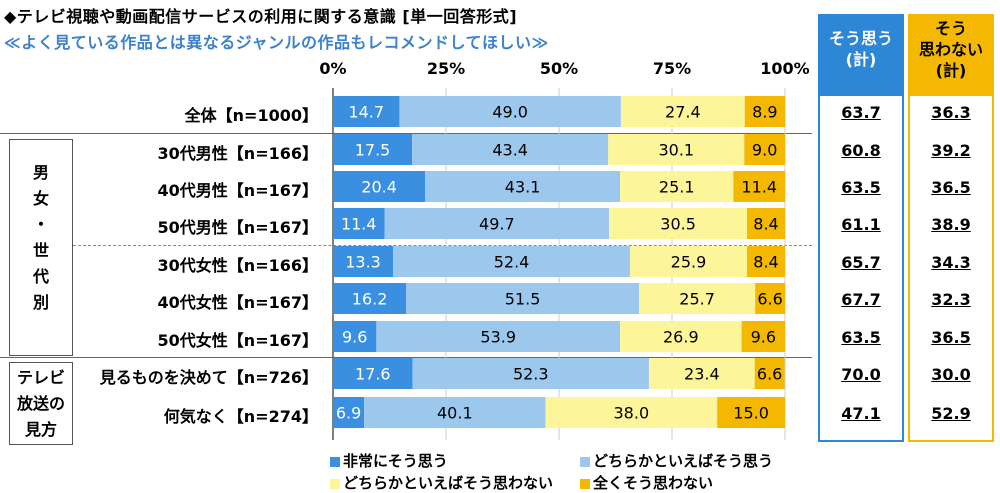 This screenshot has width=1000, height=493. What do you see at coordinates (951, 374) in the screenshot?
I see `disagree-total-value: 30.0` at bounding box center [951, 374].